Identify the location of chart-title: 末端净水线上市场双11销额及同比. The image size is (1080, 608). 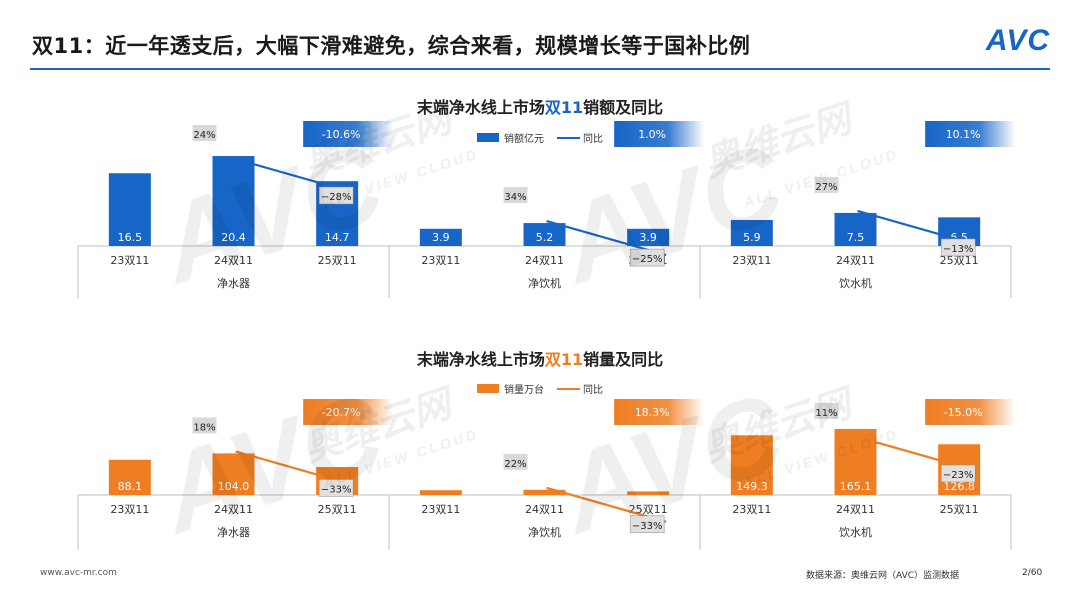
(540, 107).